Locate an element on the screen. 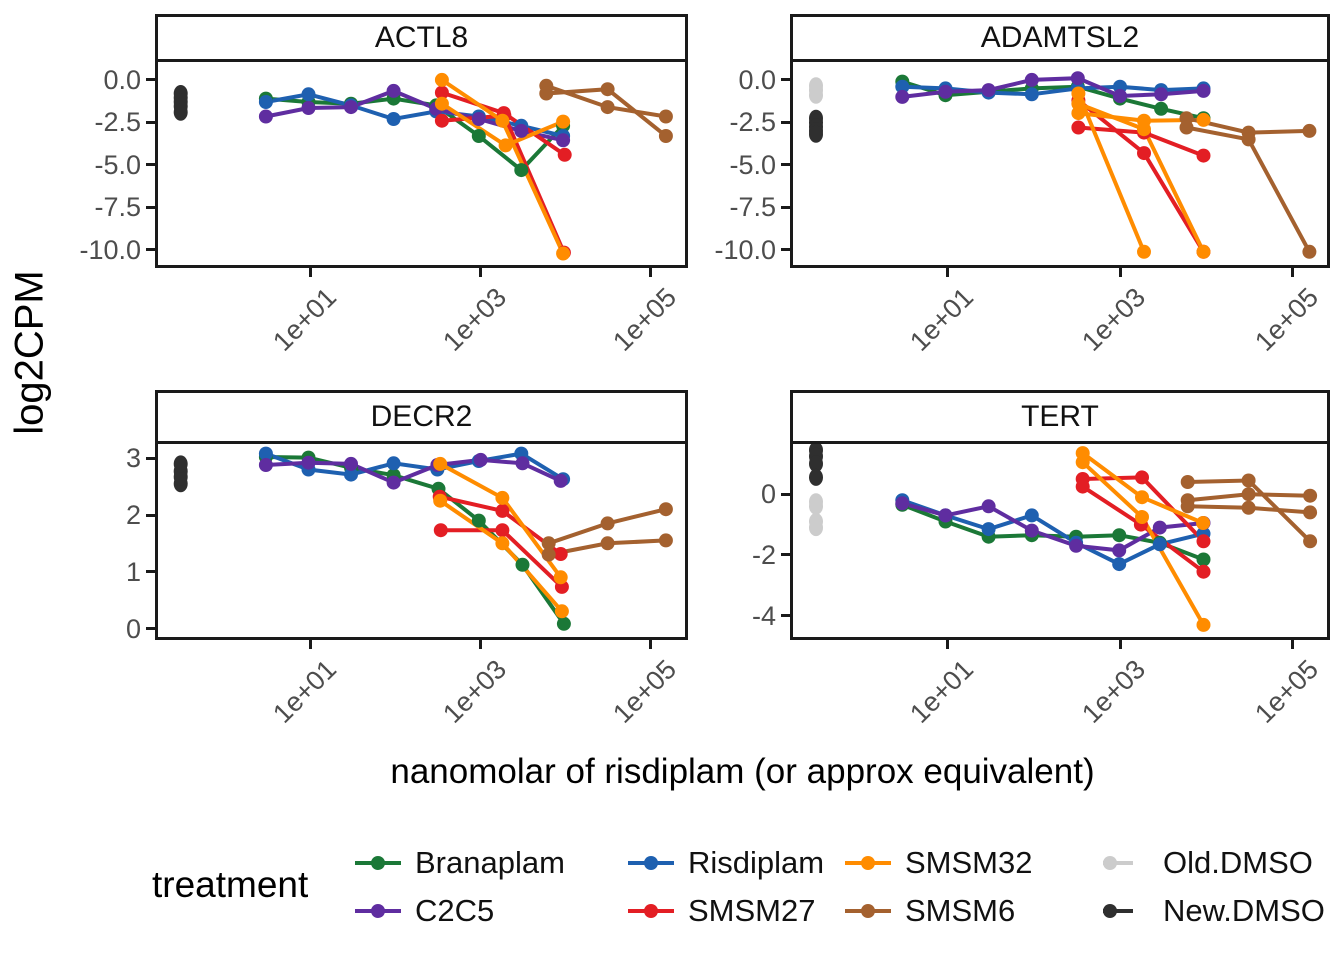 The height and width of the screenshot is (960, 1344). legend-label: C2C5 is located at coordinates (455, 910).